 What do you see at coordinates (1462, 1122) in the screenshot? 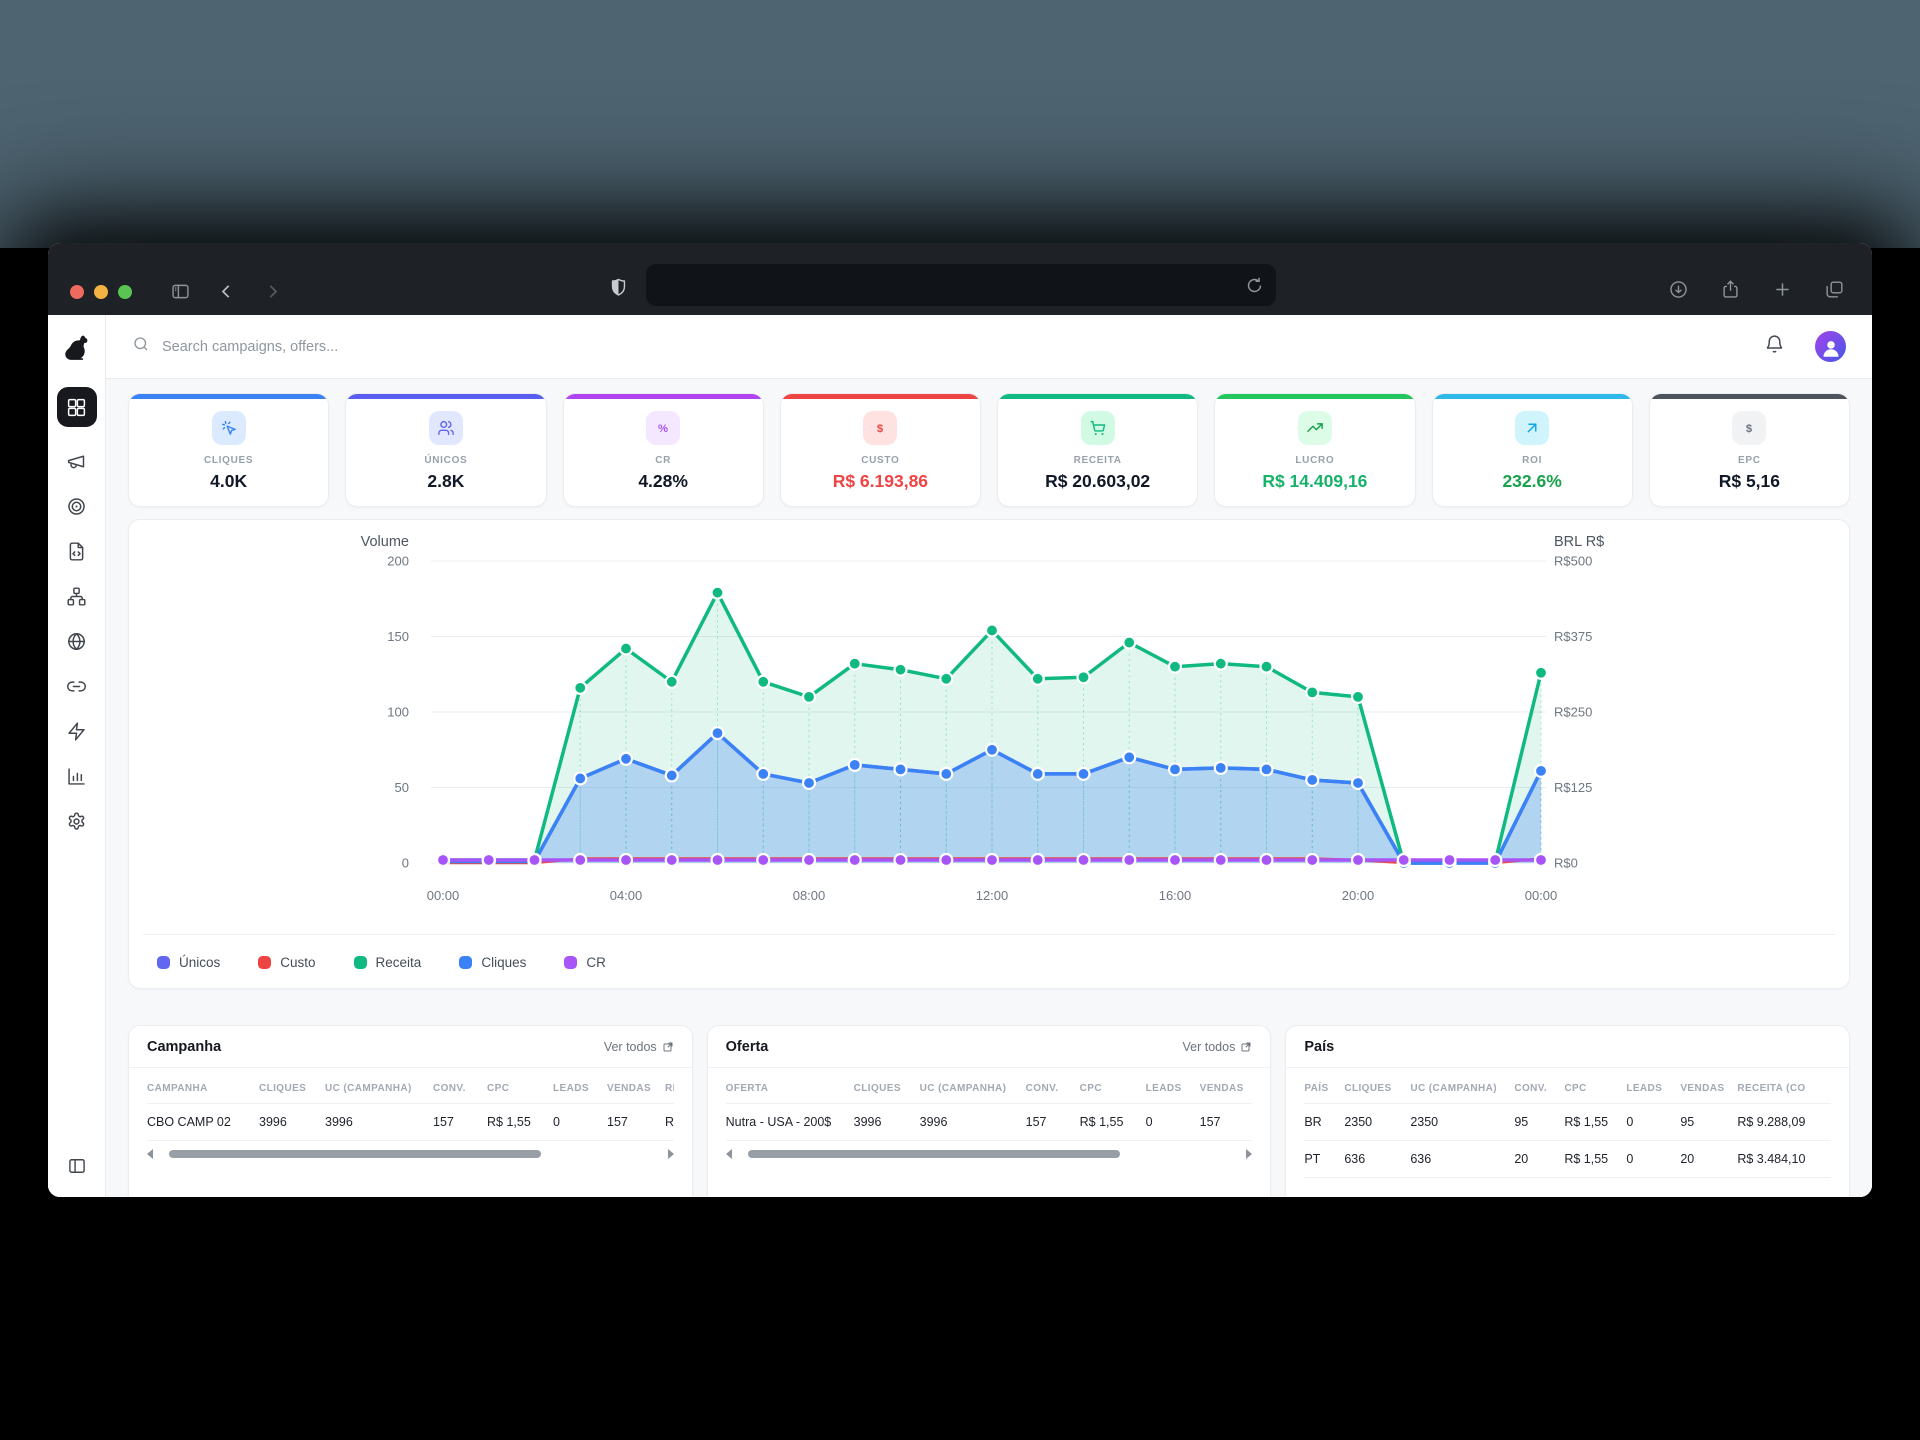
I see `table-cell: 2350` at bounding box center [1462, 1122].